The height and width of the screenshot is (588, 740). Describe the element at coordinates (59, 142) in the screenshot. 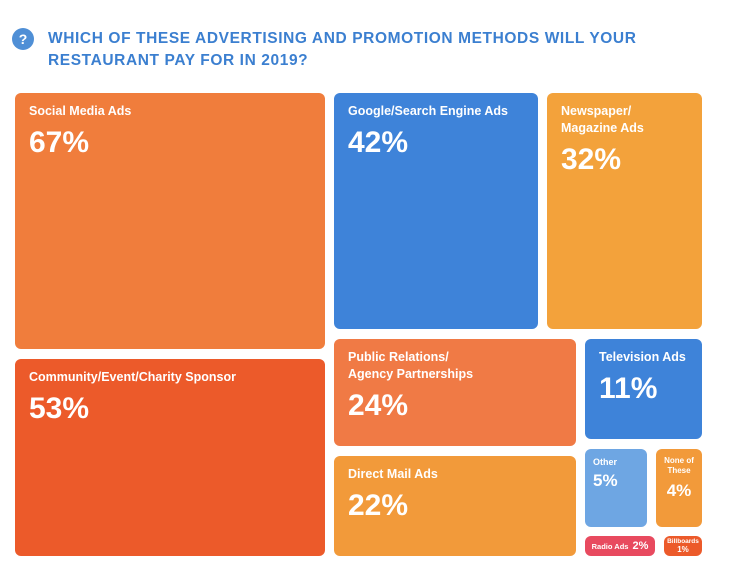

I see `tile-value: 67%` at that location.